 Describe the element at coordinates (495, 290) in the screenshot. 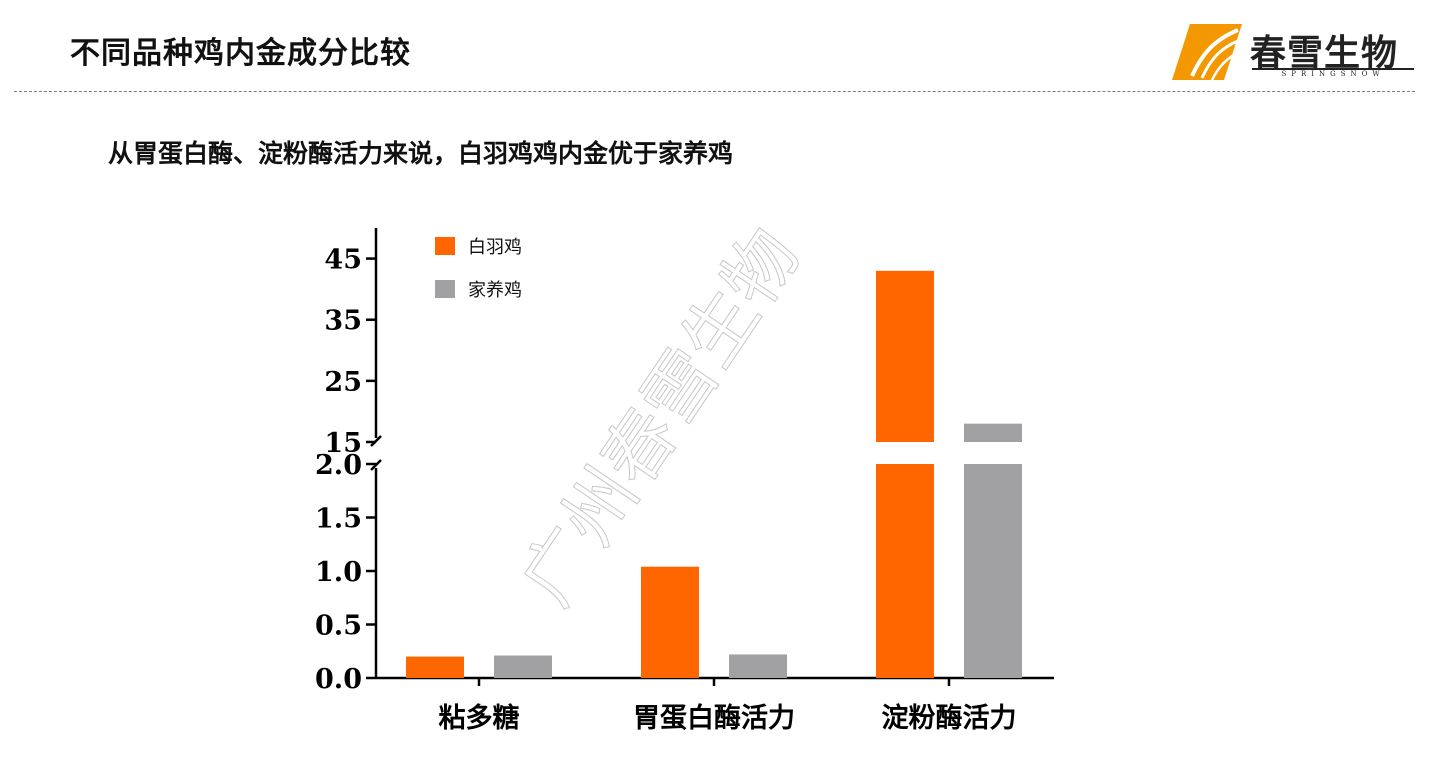

I see `legend-label: 家养鸡` at that location.